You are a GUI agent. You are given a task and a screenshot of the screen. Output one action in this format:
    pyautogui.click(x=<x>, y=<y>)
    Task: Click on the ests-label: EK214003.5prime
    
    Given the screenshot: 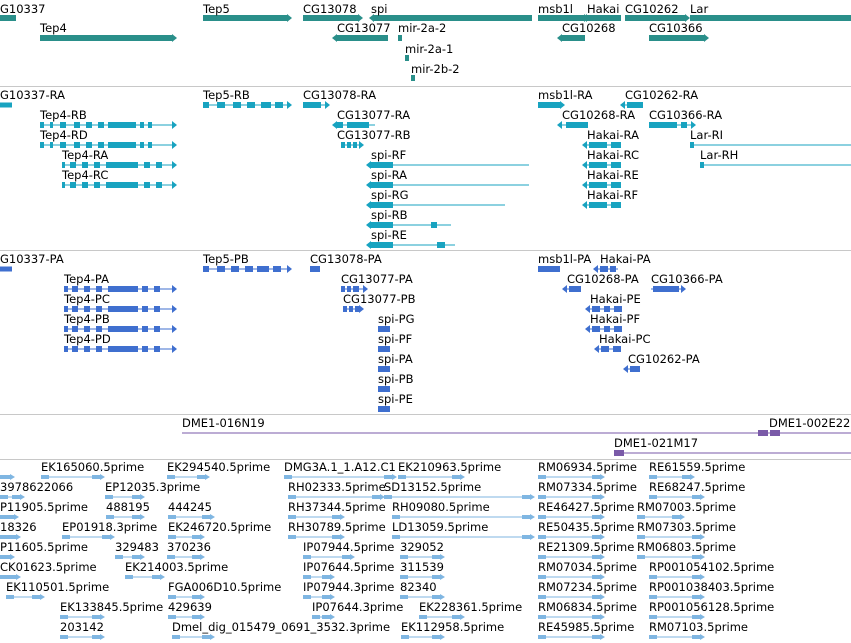 What is the action you would take?
    pyautogui.click(x=177, y=567)
    